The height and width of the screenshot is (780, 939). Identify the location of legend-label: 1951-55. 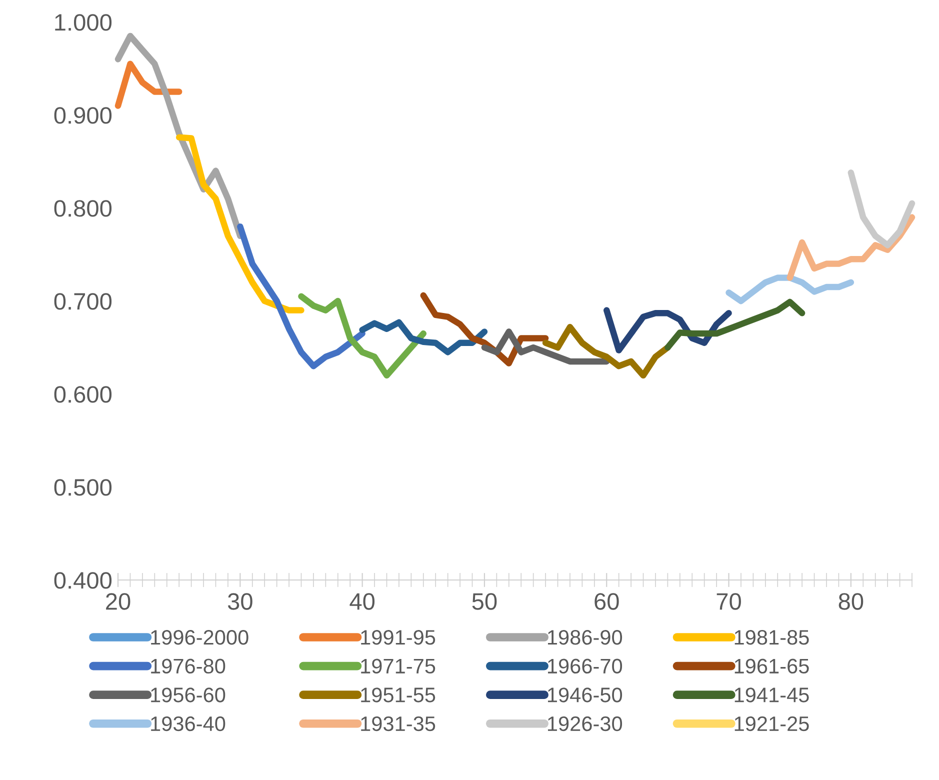
(398, 695).